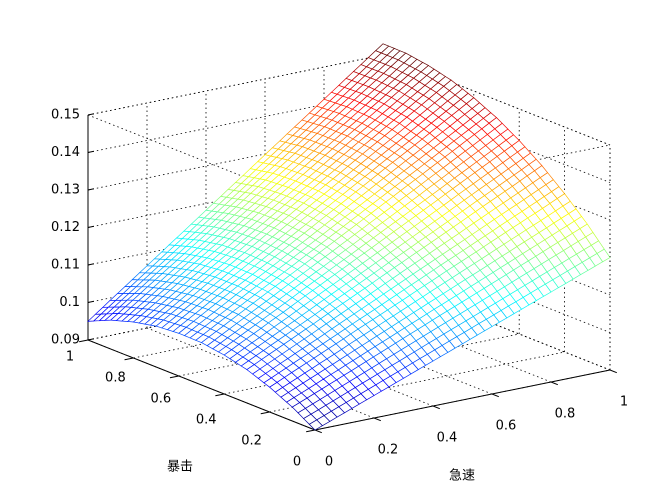 The height and width of the screenshot is (504, 672). I want to click on x-tick-label: 0.6, so click(506, 426).